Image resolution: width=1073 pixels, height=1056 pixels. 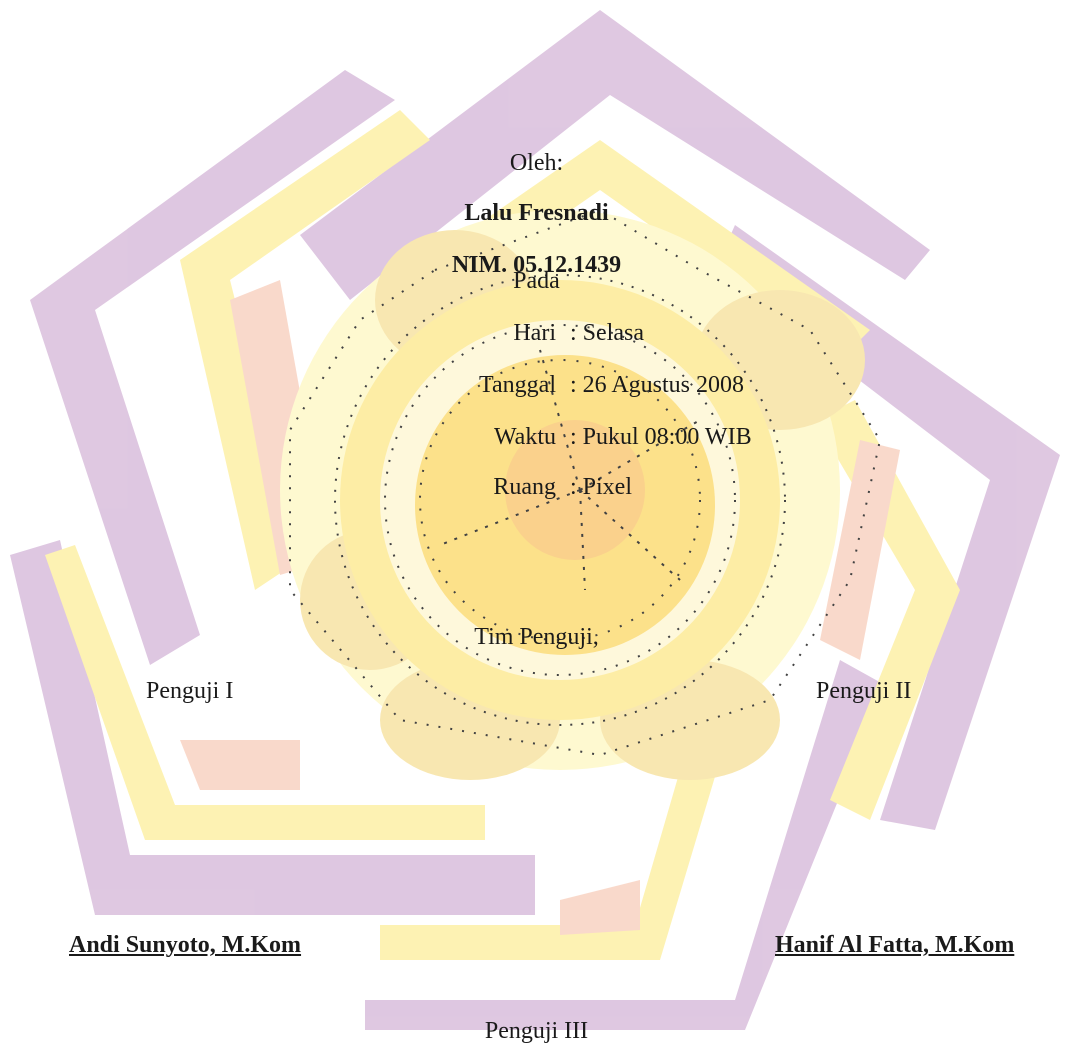 What do you see at coordinates (190, 691) in the screenshot?
I see `penguji-1-label: Penguji I` at bounding box center [190, 691].